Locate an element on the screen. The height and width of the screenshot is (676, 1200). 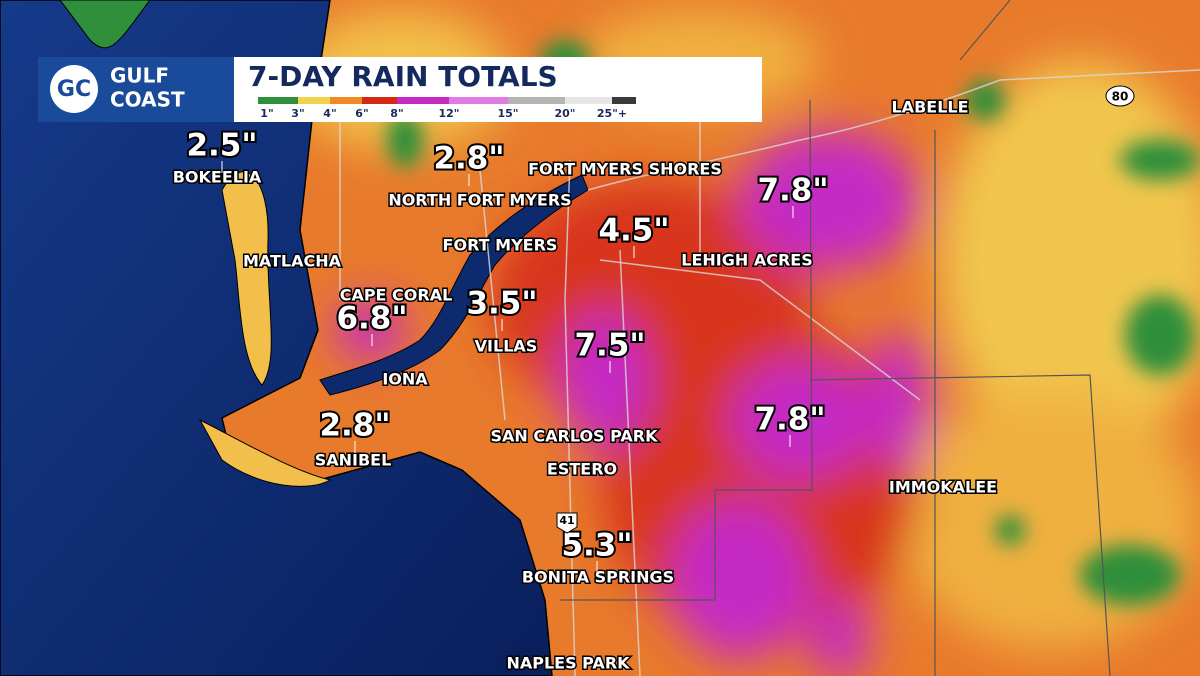
legend-label: 4" is located at coordinates (329, 113).